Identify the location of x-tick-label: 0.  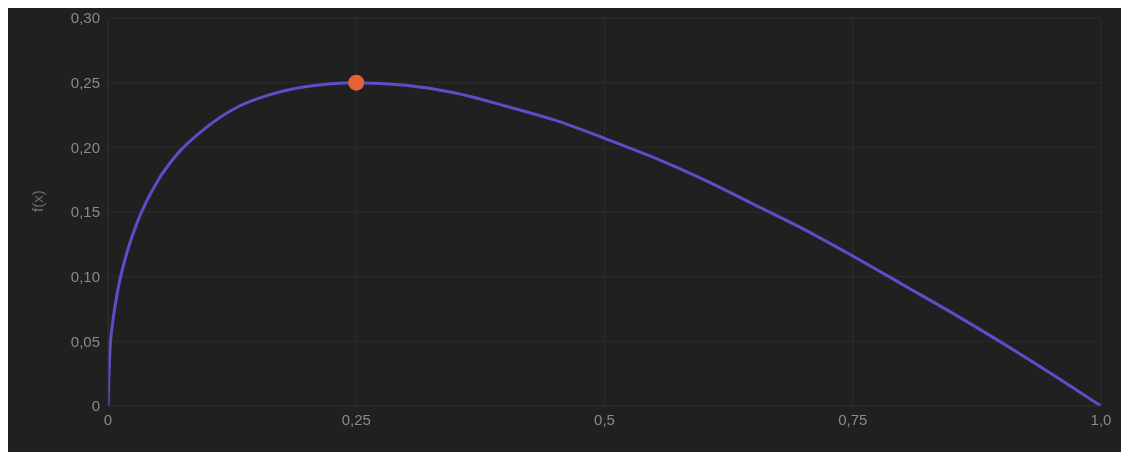
(108, 419).